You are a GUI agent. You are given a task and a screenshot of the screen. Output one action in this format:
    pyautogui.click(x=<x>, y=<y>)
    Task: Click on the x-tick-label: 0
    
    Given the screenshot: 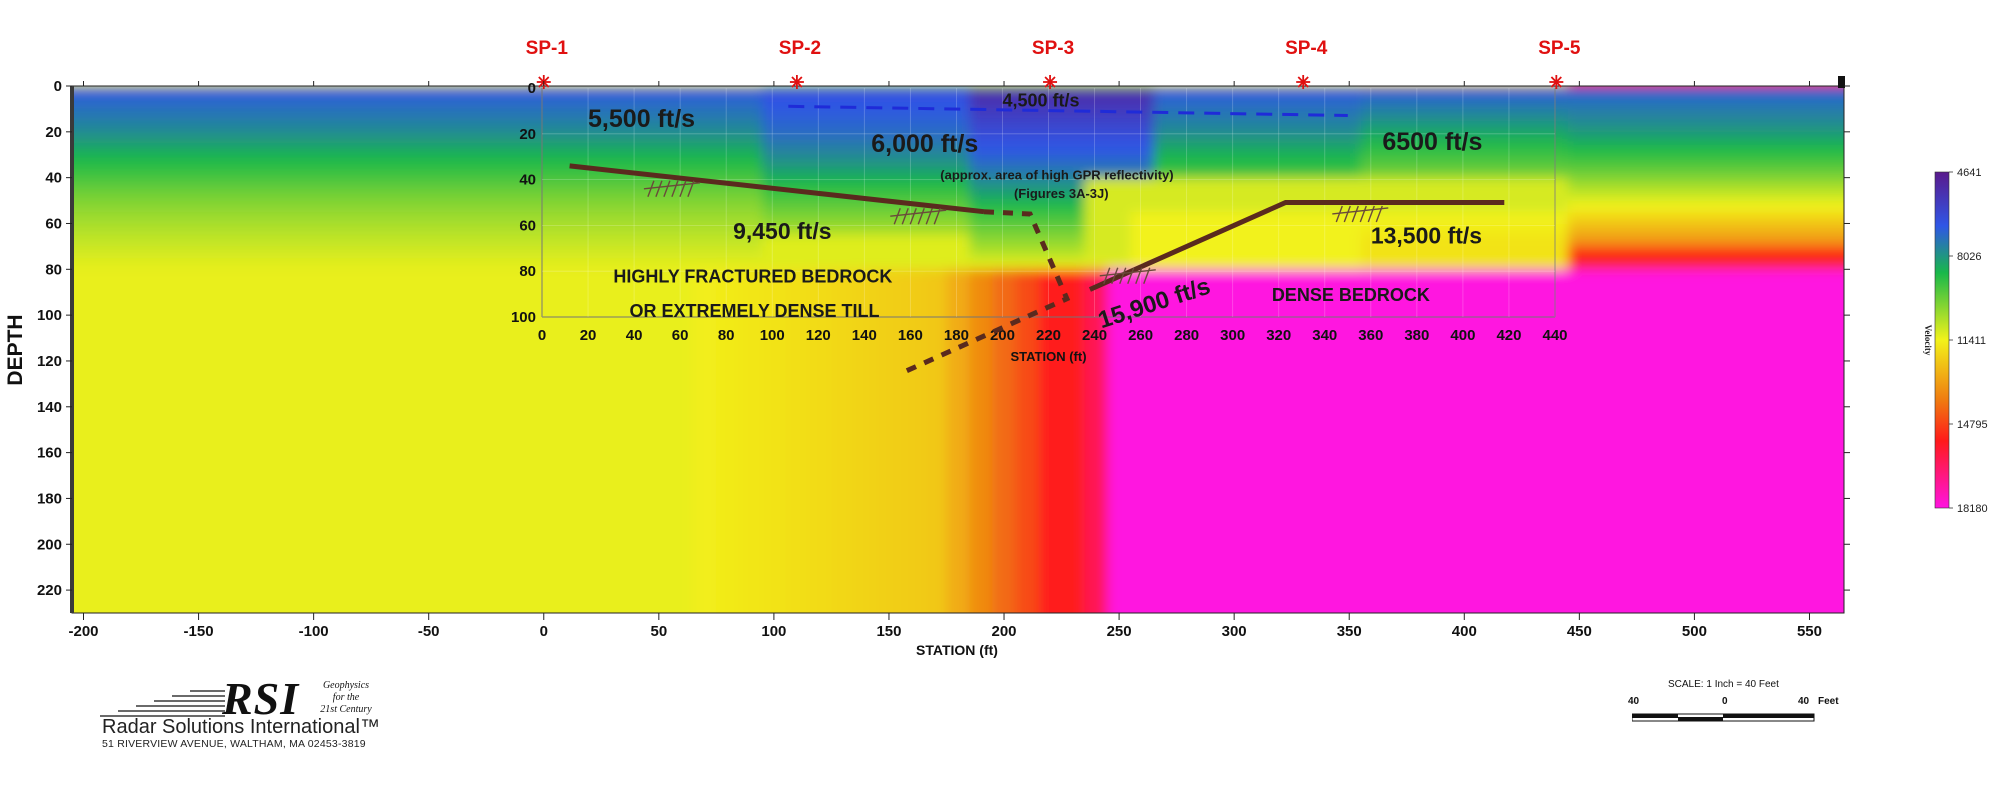 What is the action you would take?
    pyautogui.click(x=544, y=631)
    